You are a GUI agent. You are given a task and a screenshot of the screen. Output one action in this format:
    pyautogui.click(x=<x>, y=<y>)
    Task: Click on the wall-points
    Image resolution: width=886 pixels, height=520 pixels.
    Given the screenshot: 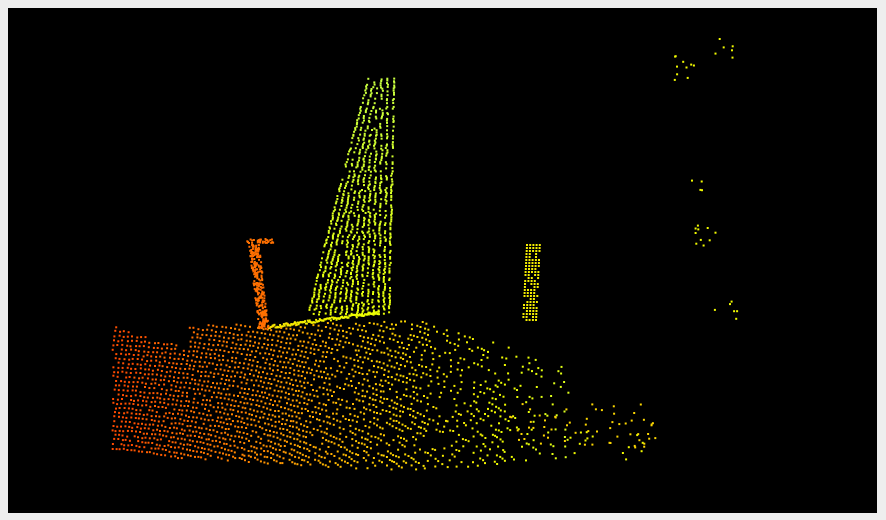 What is the action you would take?
    pyautogui.click(x=332, y=203)
    